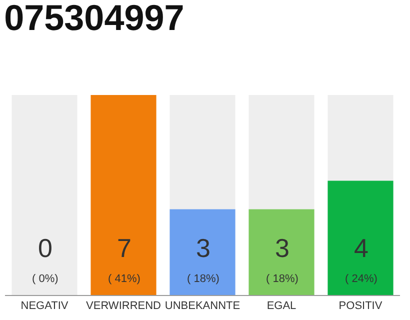 The image size is (410, 320). I want to click on data-label: 4, so click(361, 248).